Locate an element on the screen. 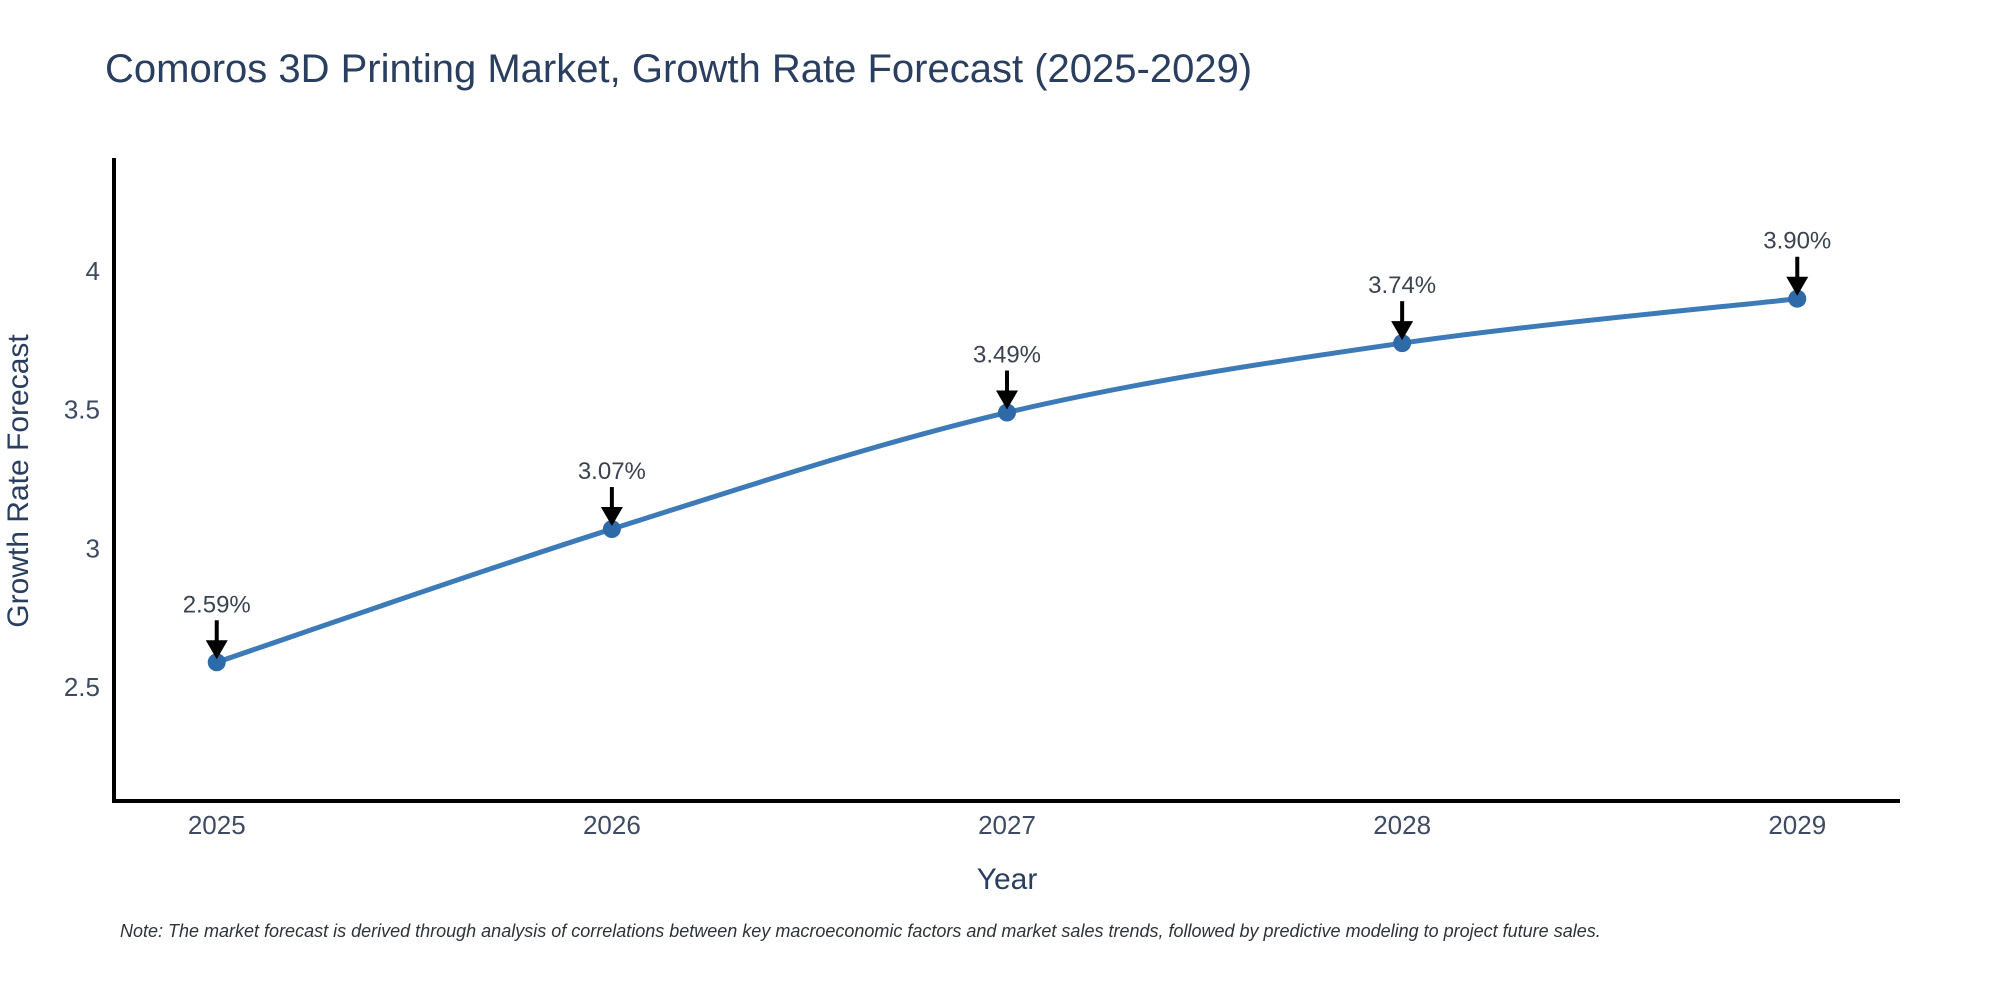 This screenshot has height=1000, width=2000. y-tick-label: 3.5 is located at coordinates (82, 410).